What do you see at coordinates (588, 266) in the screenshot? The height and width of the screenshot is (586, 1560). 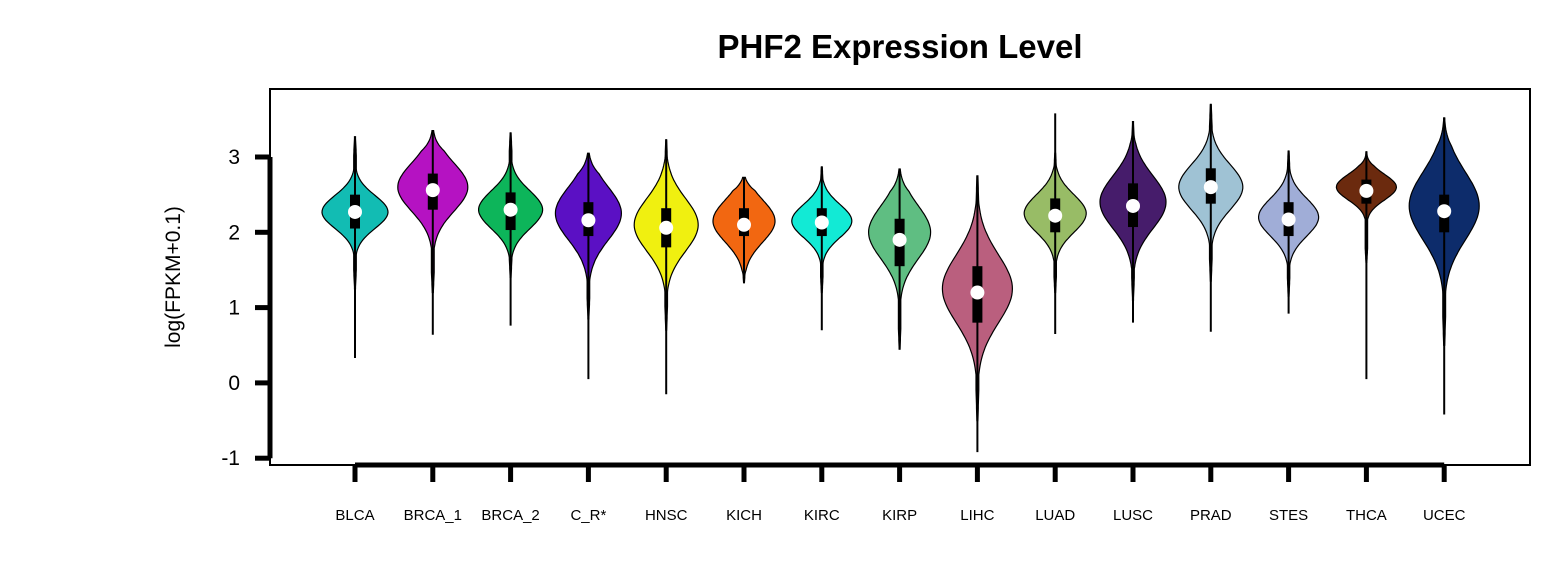 I see `violin-c-r-` at bounding box center [588, 266].